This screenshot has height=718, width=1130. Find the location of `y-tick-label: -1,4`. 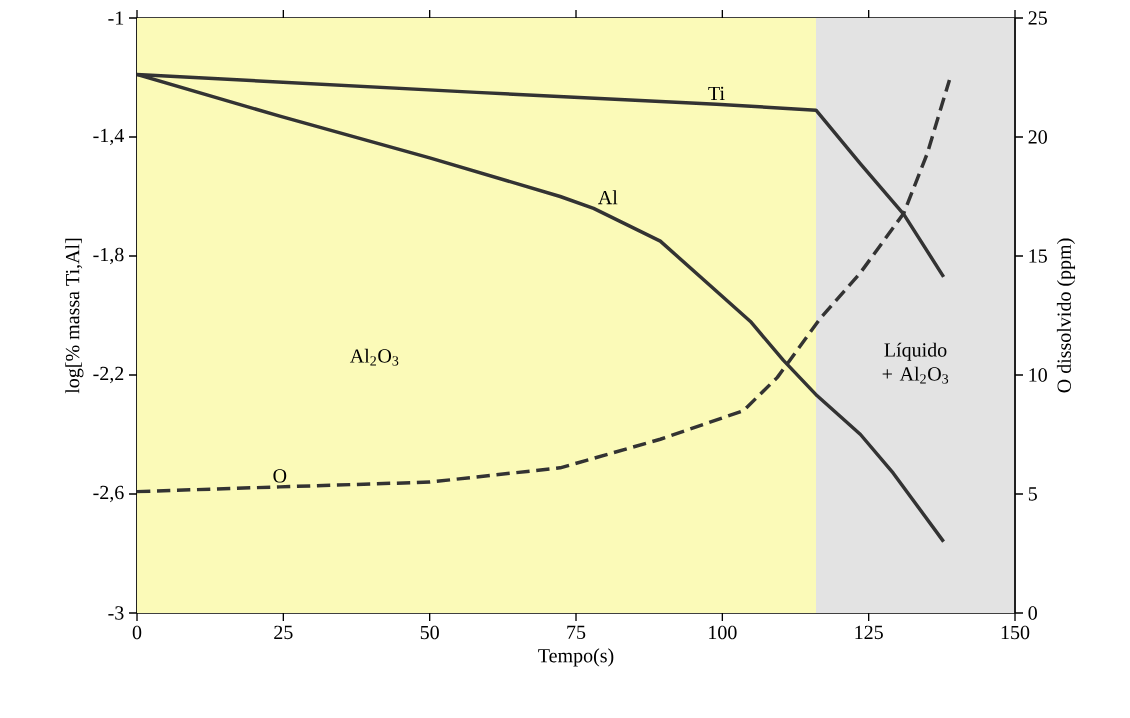

y-tick-label: -1,4 is located at coordinates (108, 137).